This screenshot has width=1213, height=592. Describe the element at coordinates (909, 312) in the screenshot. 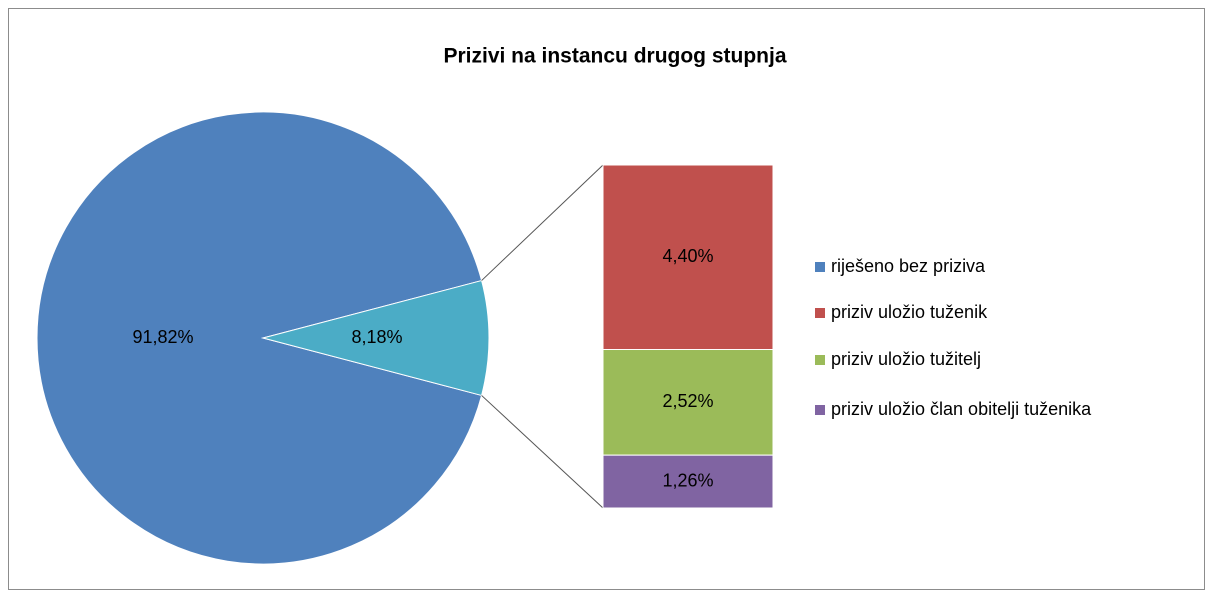

I see `legend-label: priziv uložio tuženik` at that location.